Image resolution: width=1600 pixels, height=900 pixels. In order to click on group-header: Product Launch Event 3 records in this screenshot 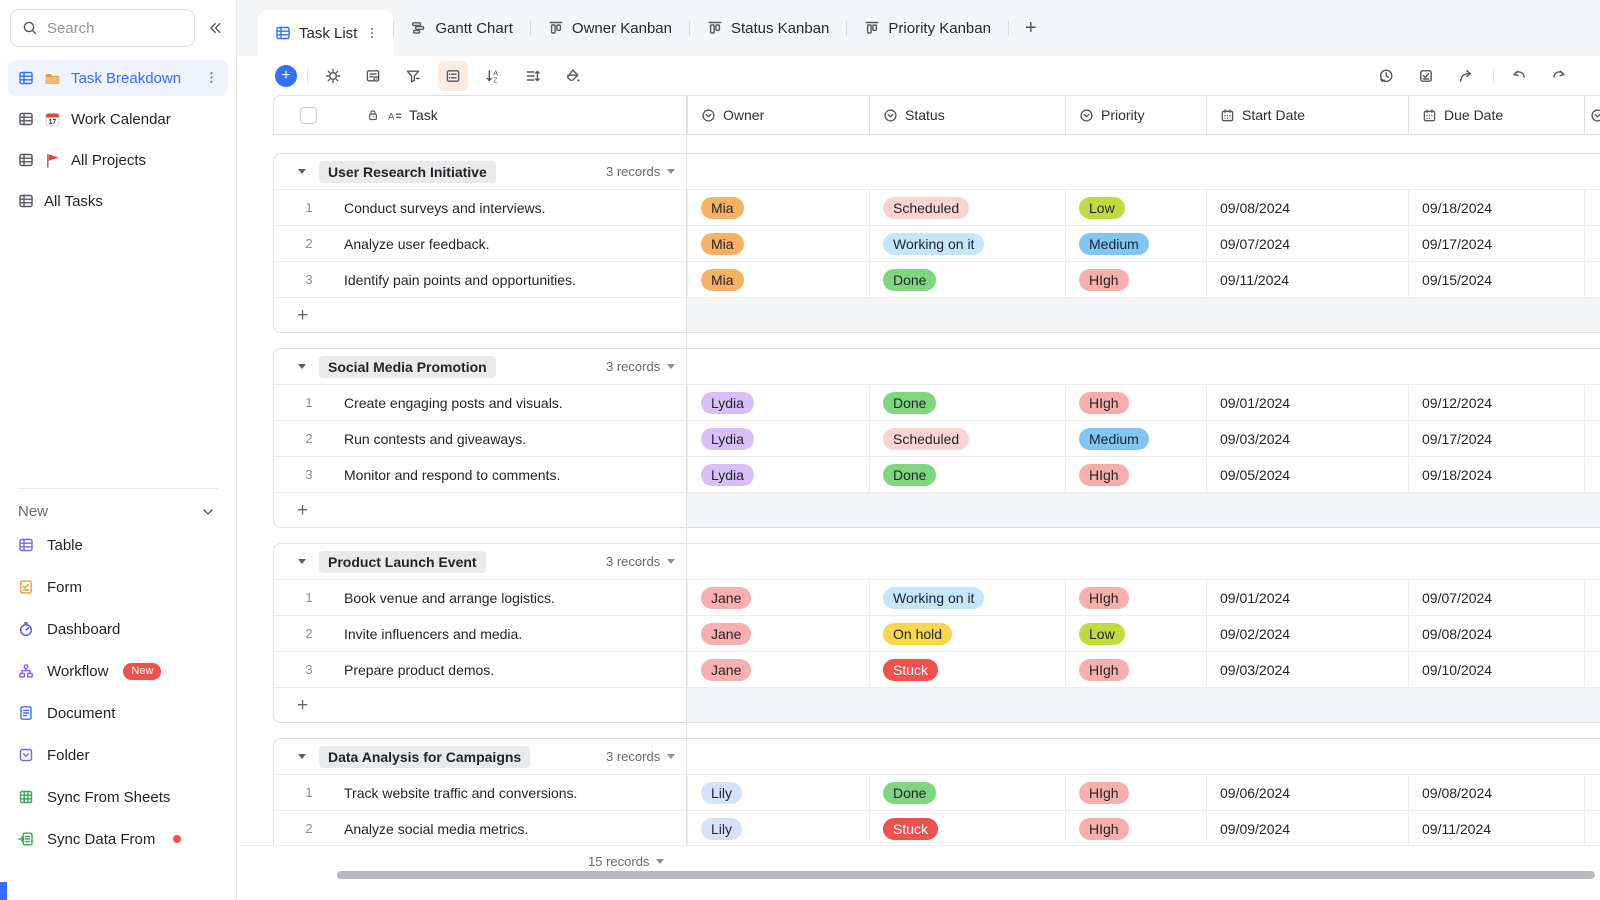, I will do `click(937, 561)`.